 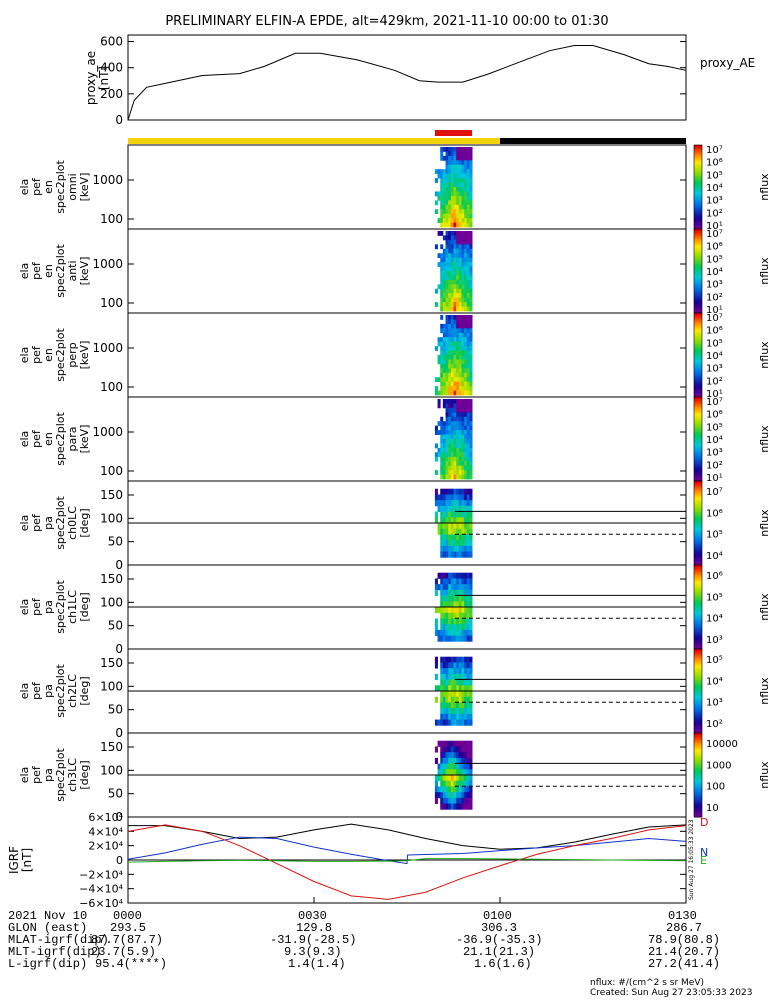 What do you see at coordinates (36, 438) in the screenshot?
I see `panel-ylabel-line: pef` at bounding box center [36, 438].